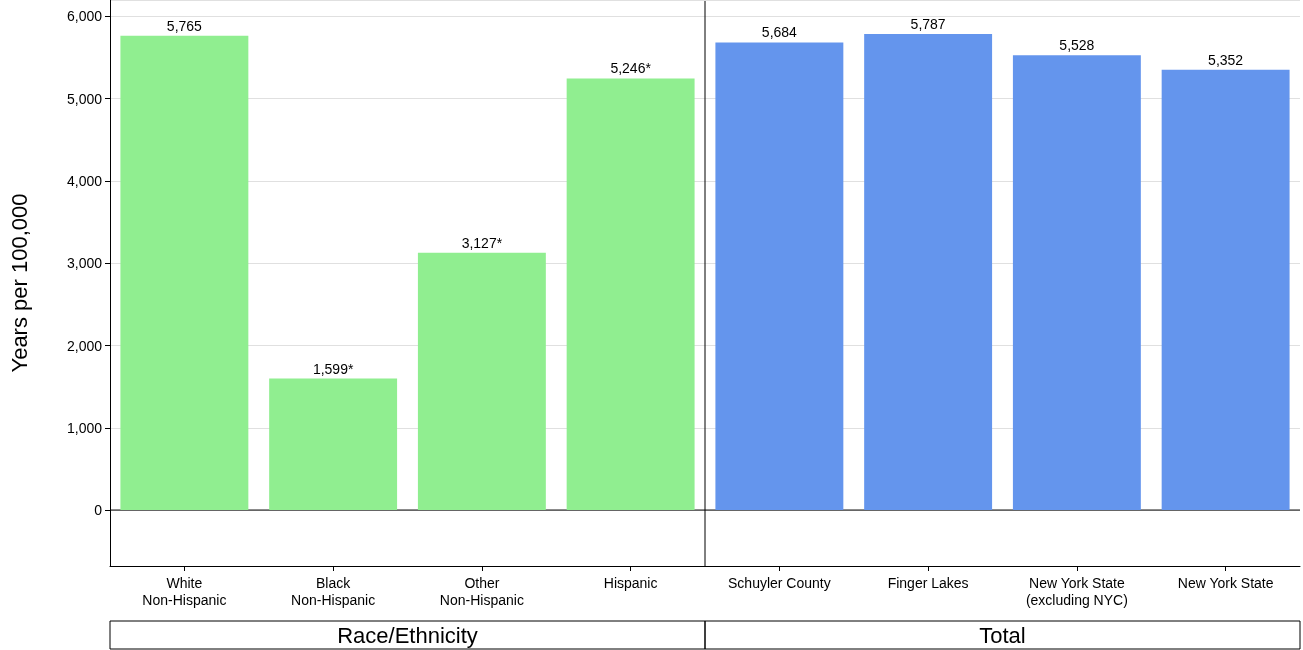 The image size is (1303, 650). I want to click on x-tick-label: Finger Lakes, so click(928, 582).